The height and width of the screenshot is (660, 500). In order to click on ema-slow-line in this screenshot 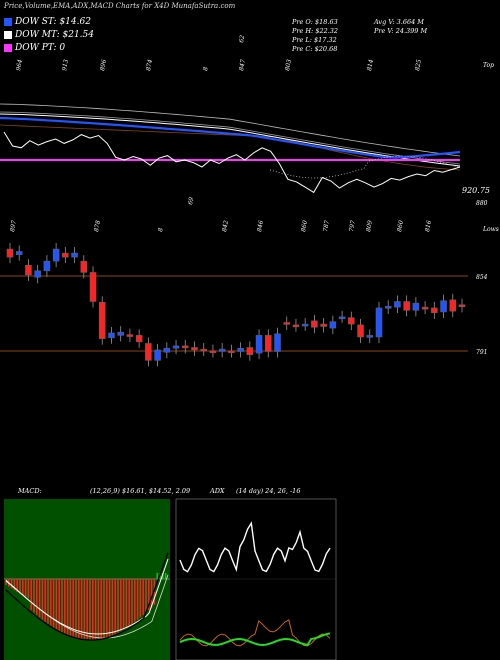, I will do `click(230, 147)`.